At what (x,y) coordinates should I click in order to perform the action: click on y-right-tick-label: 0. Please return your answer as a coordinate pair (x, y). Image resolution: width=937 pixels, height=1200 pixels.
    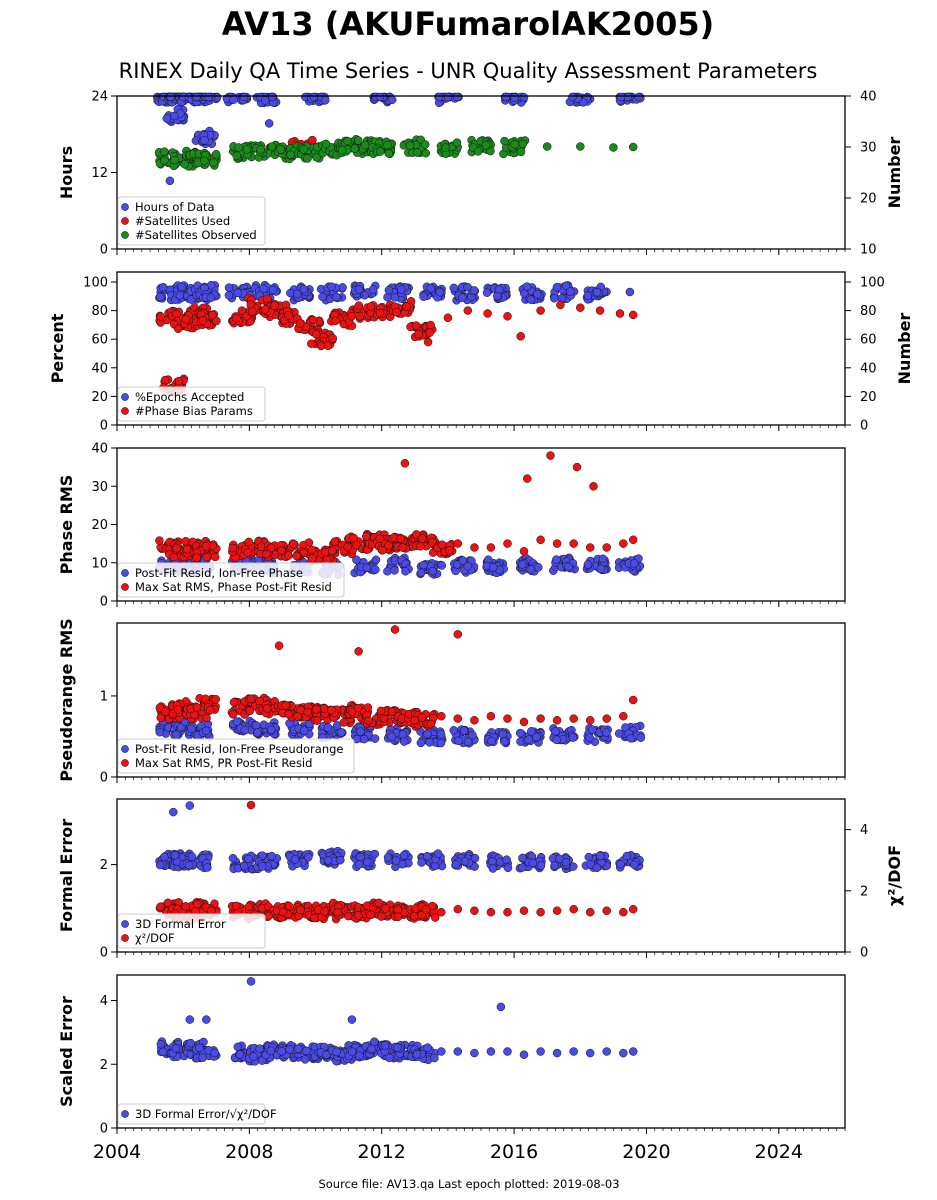
    Looking at the image, I should click on (864, 426).